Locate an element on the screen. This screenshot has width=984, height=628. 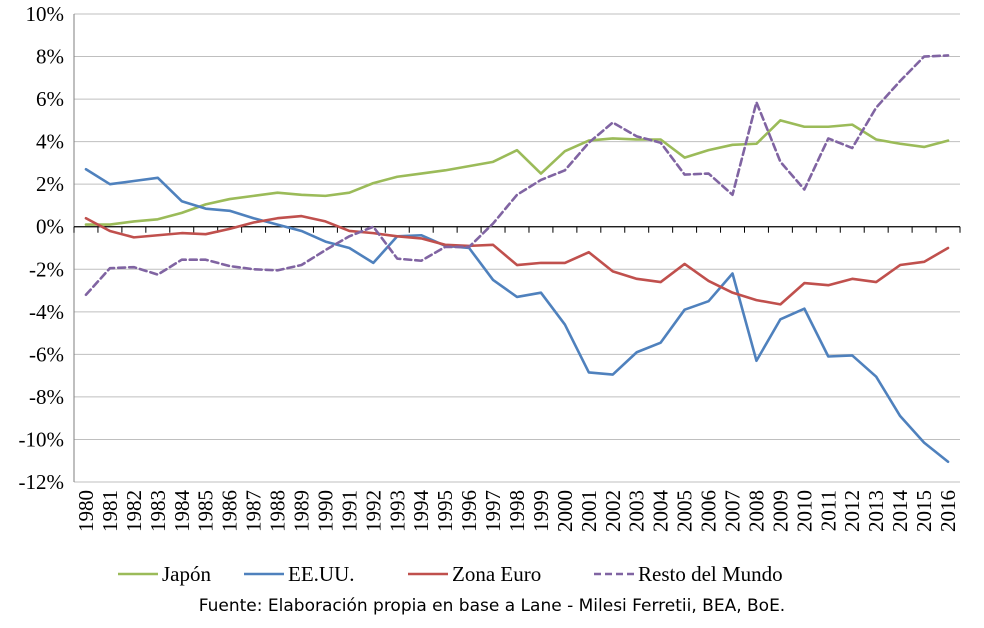
x-tick-label: 2011 is located at coordinates (828, 510).